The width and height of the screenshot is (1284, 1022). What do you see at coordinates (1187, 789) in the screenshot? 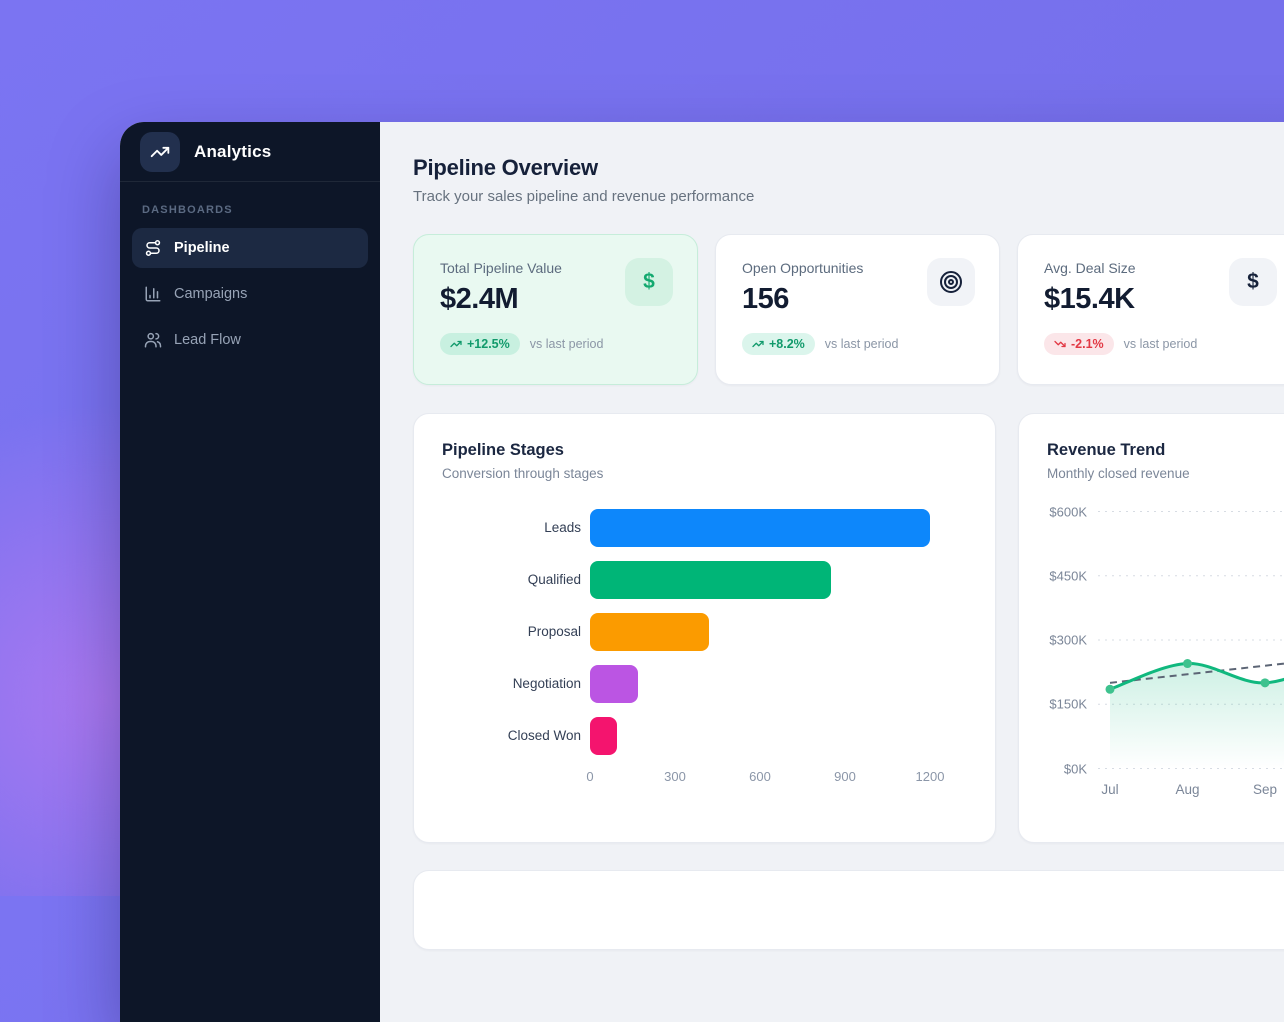
I see `month-label: Aug` at bounding box center [1187, 789].